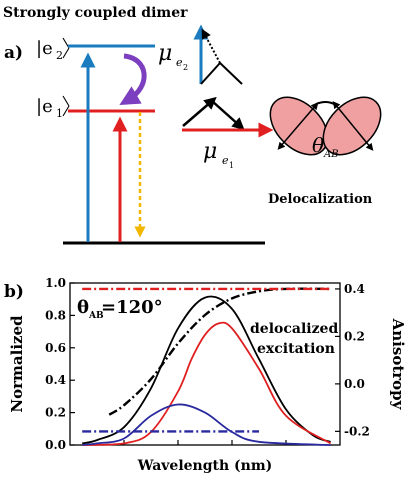 This screenshot has width=409, height=488. Describe the element at coordinates (354, 336) in the screenshot. I see `right-tick-label: 0.2` at that location.